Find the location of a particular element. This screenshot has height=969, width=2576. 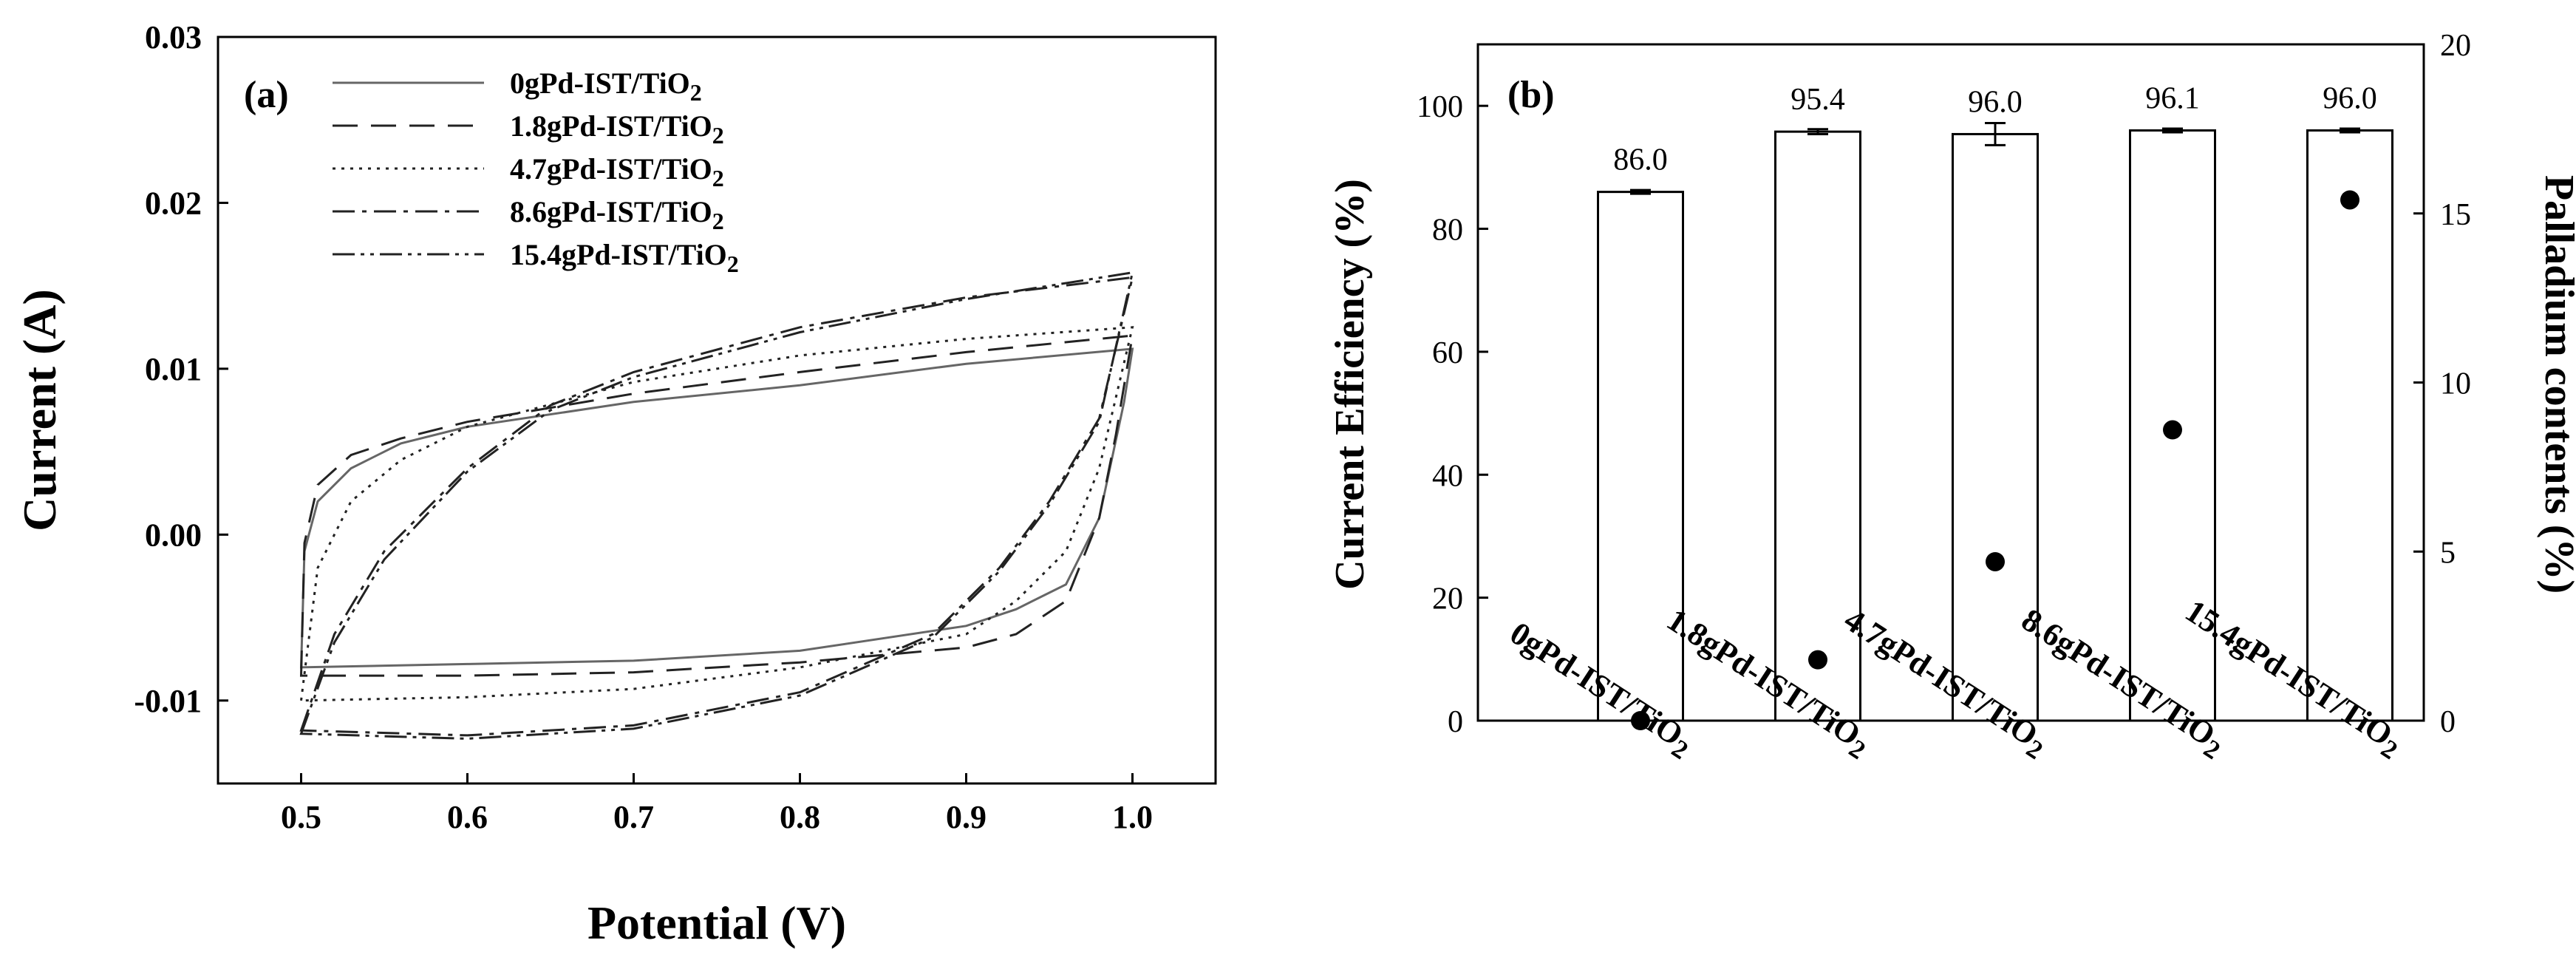

cv-x-axis-title: Potential (V) is located at coordinates (716, 923).